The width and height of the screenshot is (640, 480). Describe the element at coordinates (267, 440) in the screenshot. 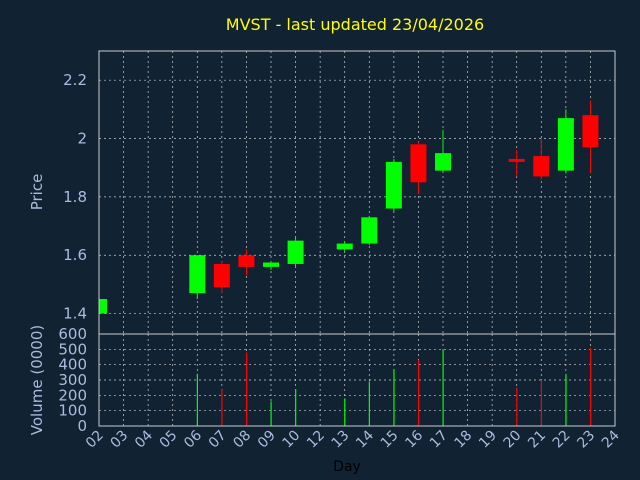

I see `x-tick-label: 09` at that location.